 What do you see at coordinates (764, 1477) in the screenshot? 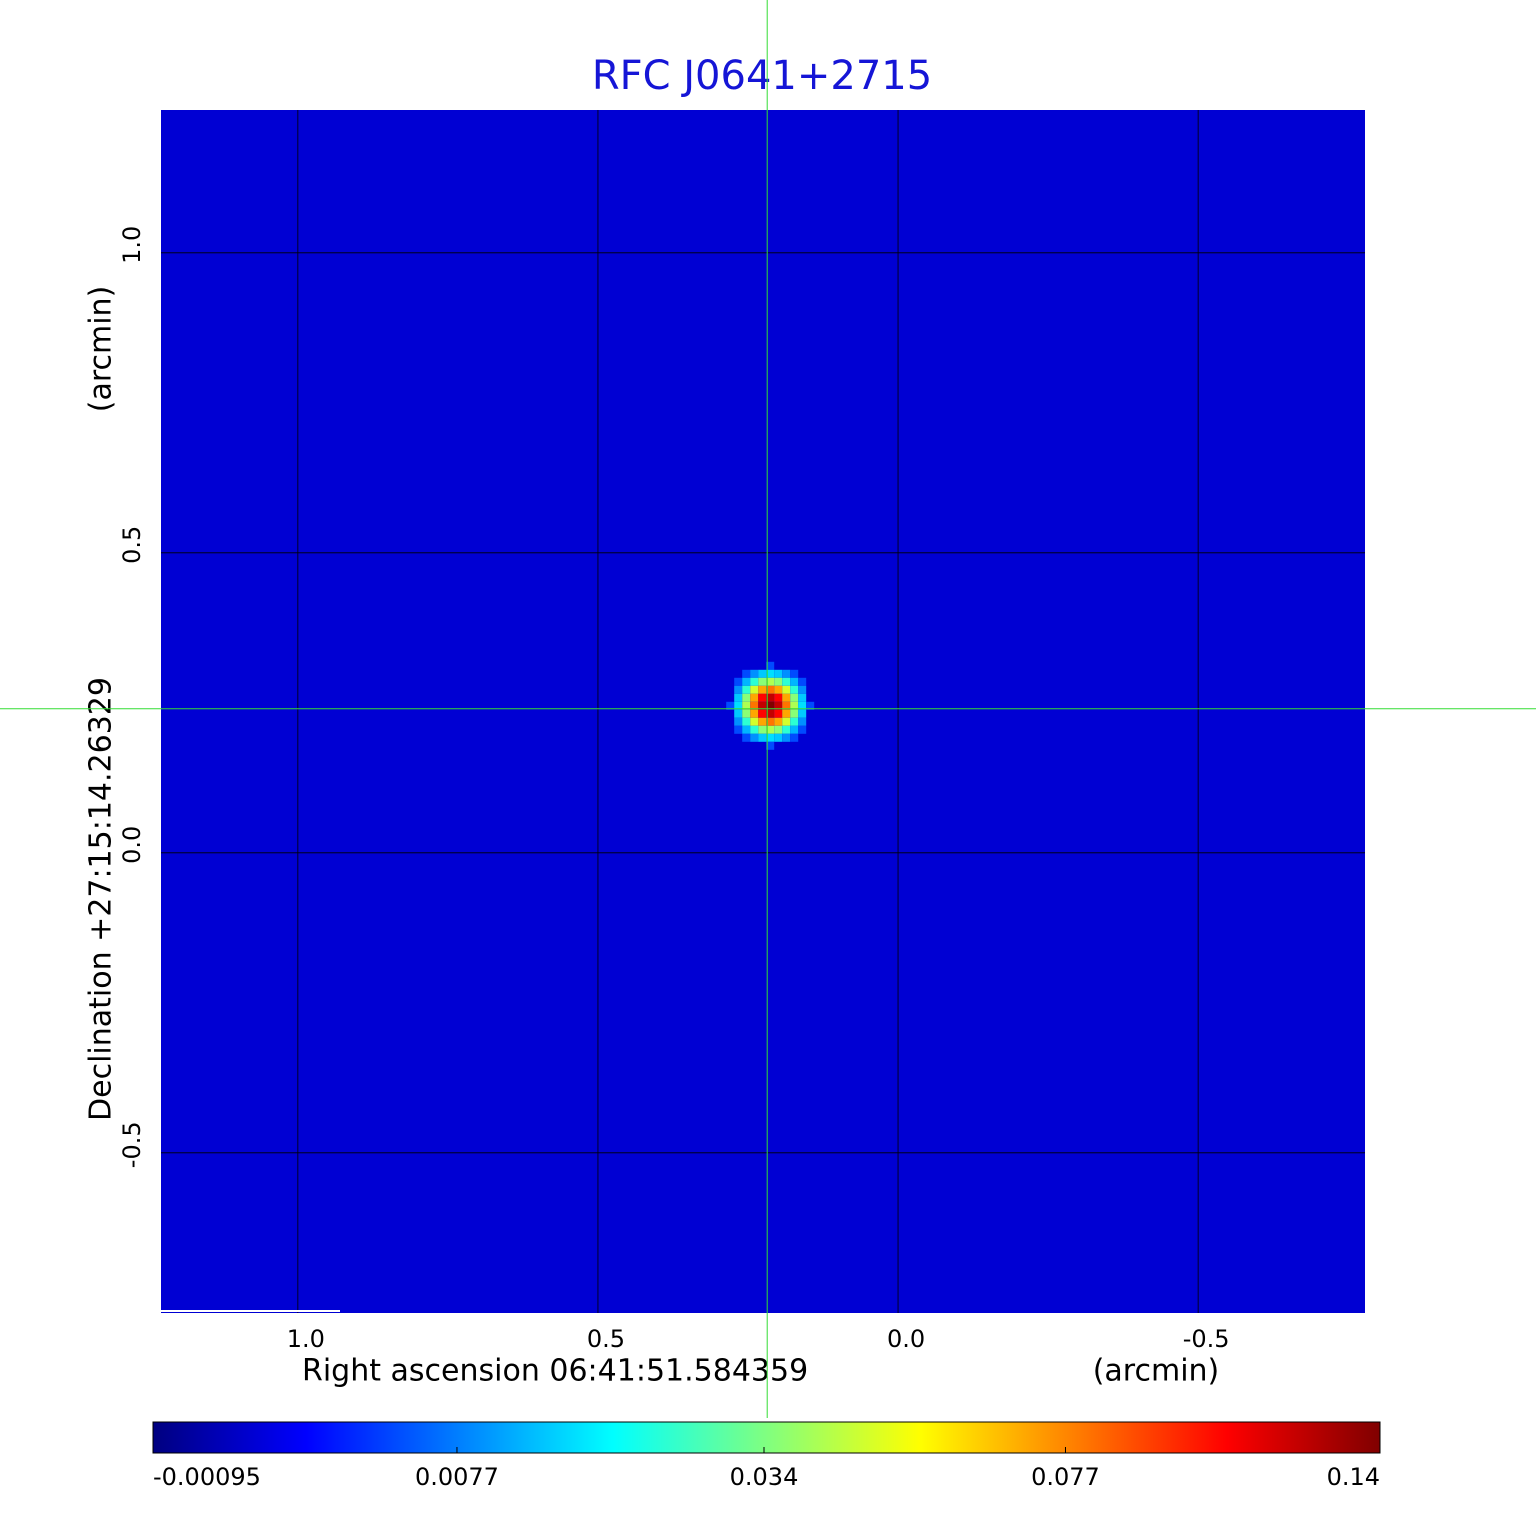
I see `colorbar-tick-label: 0.034` at bounding box center [764, 1477].